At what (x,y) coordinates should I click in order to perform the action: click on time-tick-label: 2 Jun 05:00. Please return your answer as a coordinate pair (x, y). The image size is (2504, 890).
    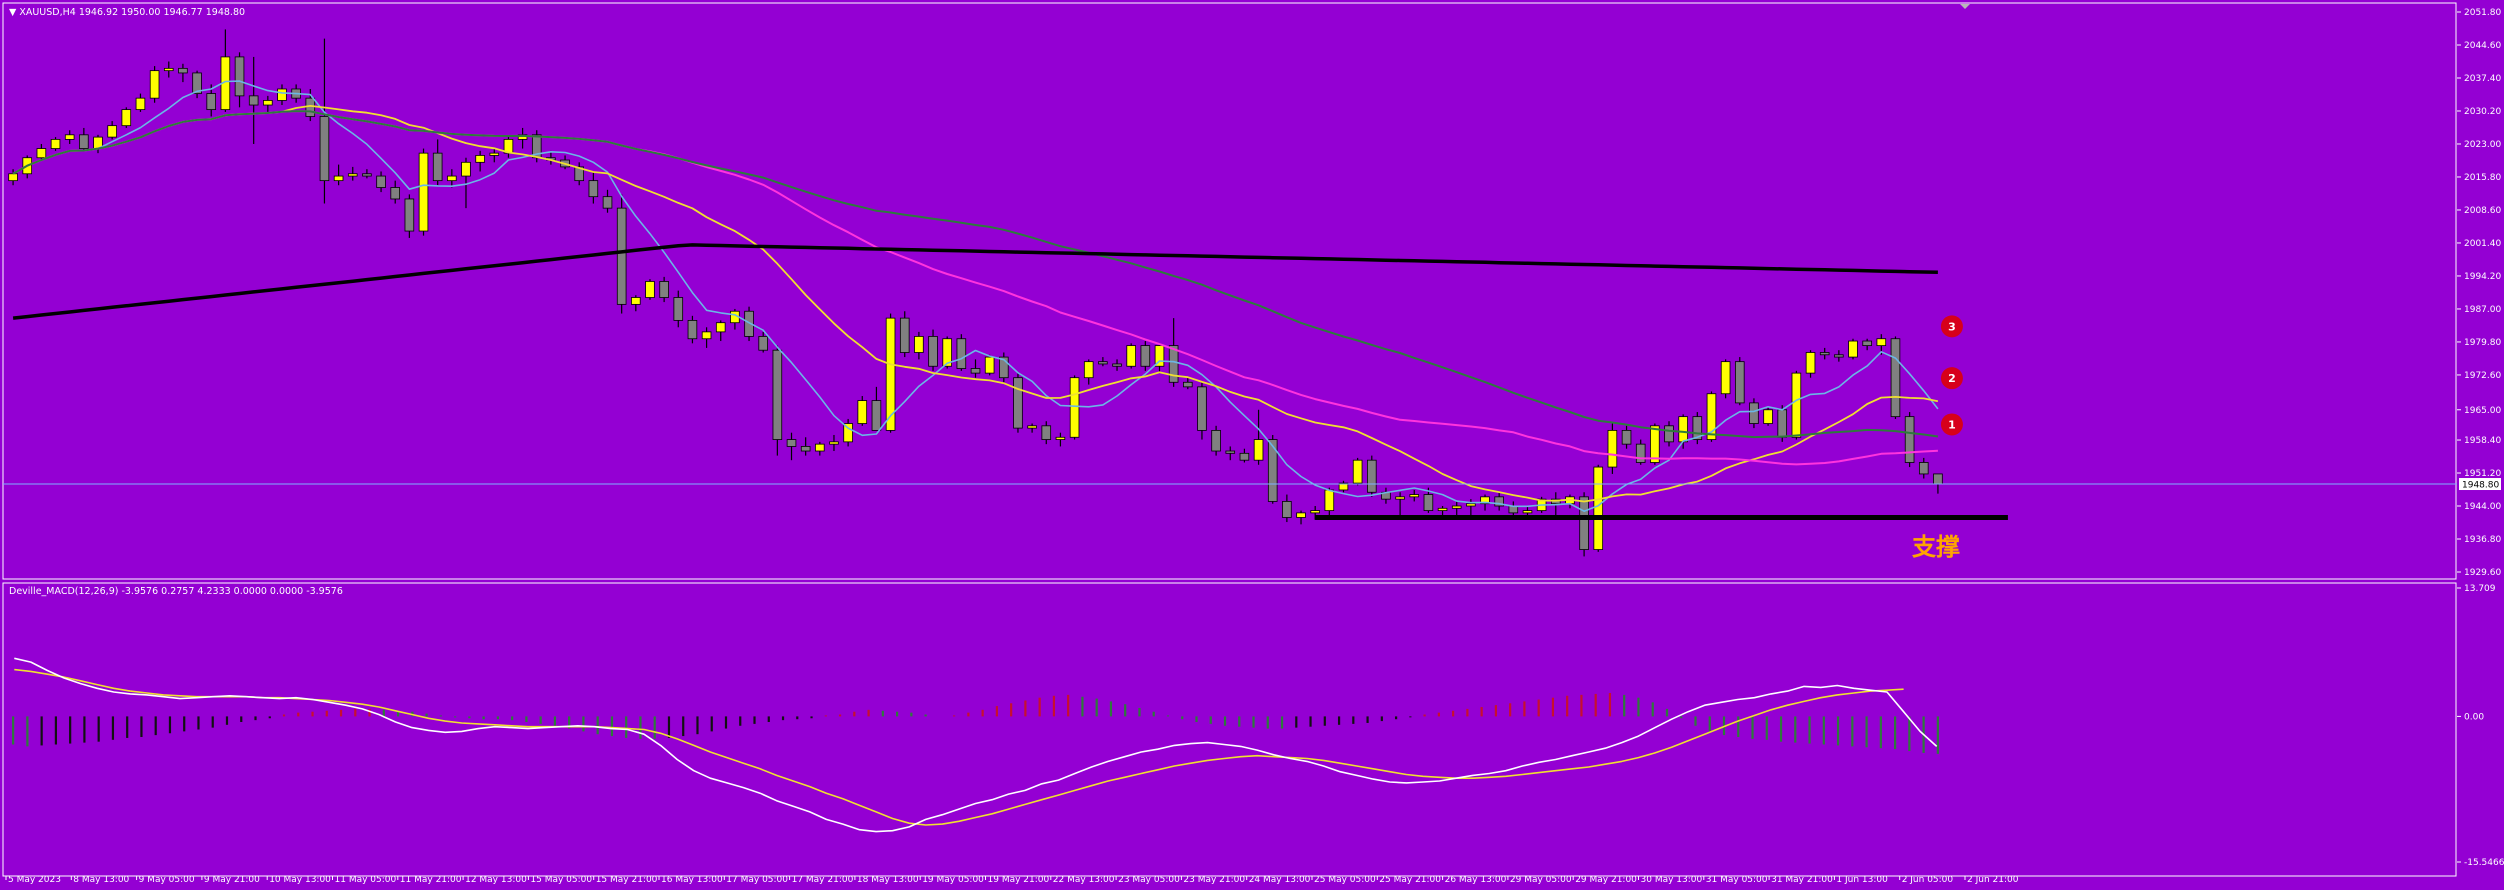
    Looking at the image, I should click on (1928, 880).